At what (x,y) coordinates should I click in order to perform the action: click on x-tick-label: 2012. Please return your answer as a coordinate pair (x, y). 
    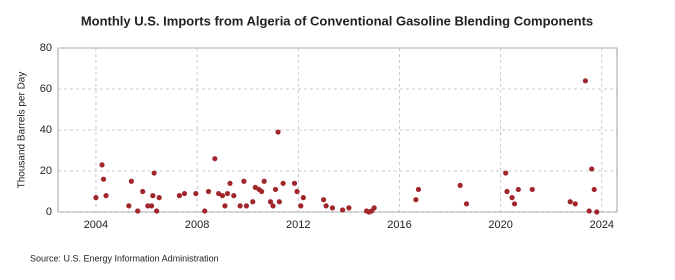
    Looking at the image, I should click on (298, 225).